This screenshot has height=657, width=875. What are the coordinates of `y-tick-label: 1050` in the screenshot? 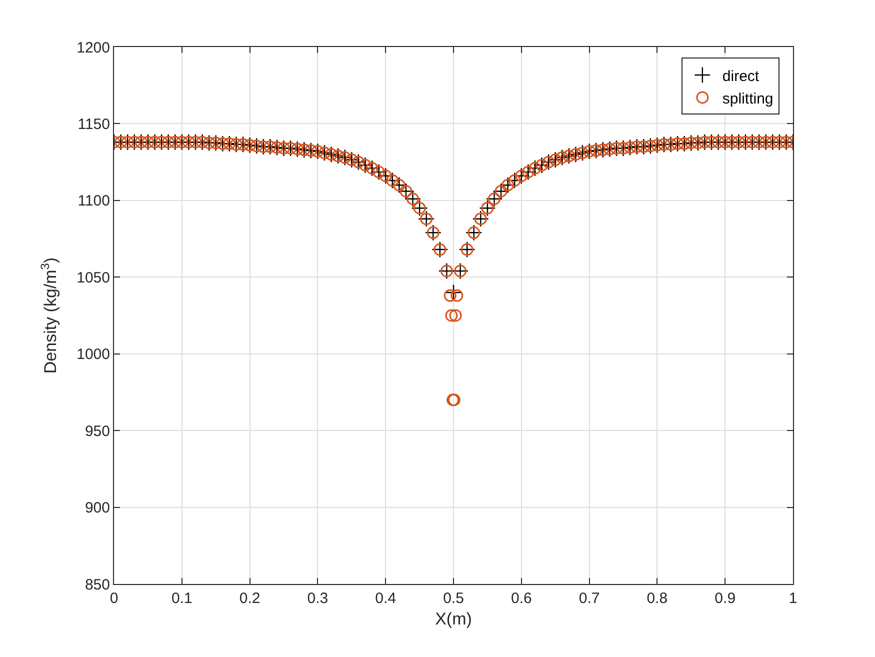 It's located at (93, 277).